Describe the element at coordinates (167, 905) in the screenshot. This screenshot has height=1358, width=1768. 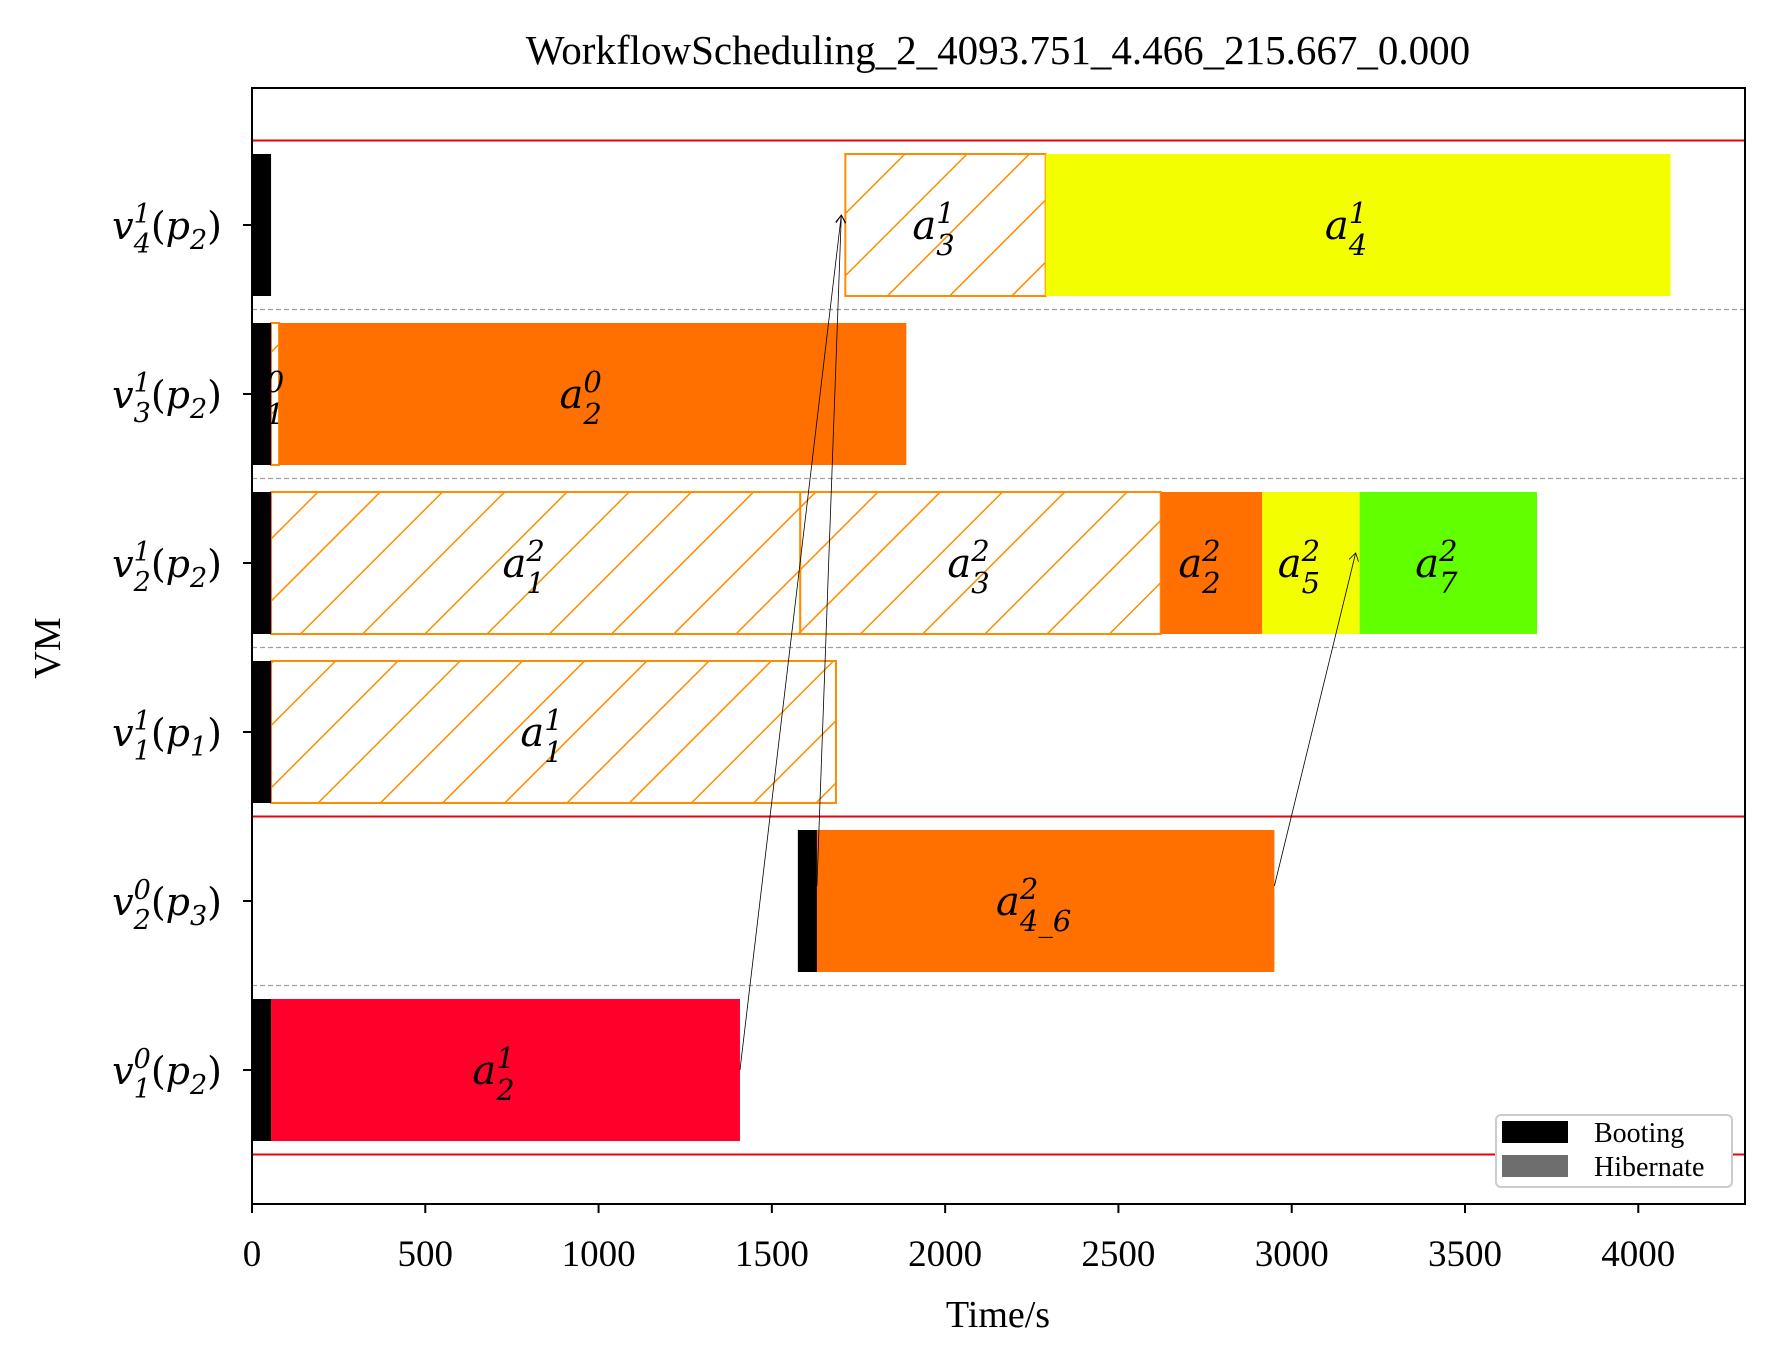
I see `y-tick-label: v0 2(p3)` at that location.